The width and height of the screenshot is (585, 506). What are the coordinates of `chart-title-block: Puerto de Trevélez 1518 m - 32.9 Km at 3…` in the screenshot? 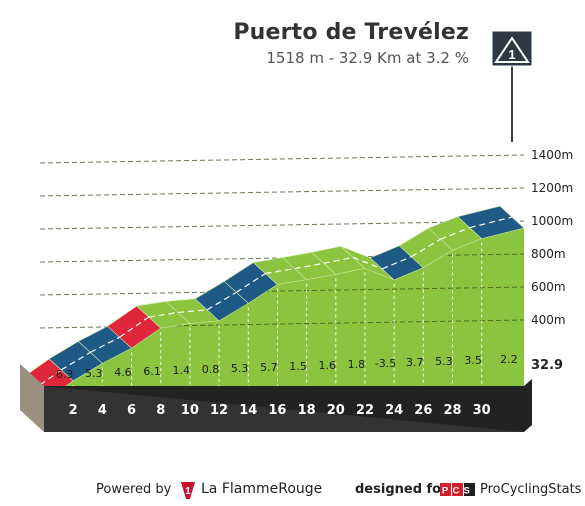 It's located at (351, 43).